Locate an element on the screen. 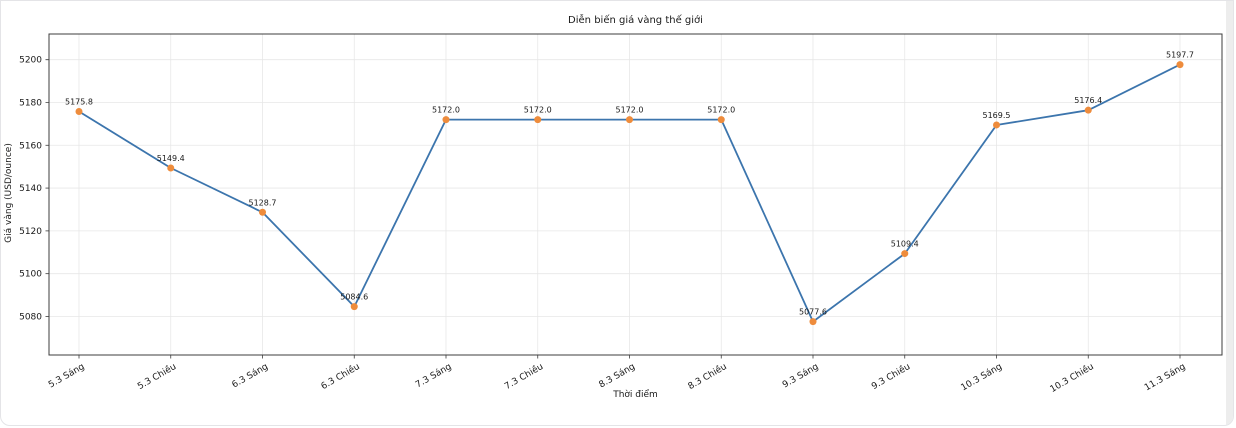  x-tick-label: 7.3 Chiều is located at coordinates (524, 376).